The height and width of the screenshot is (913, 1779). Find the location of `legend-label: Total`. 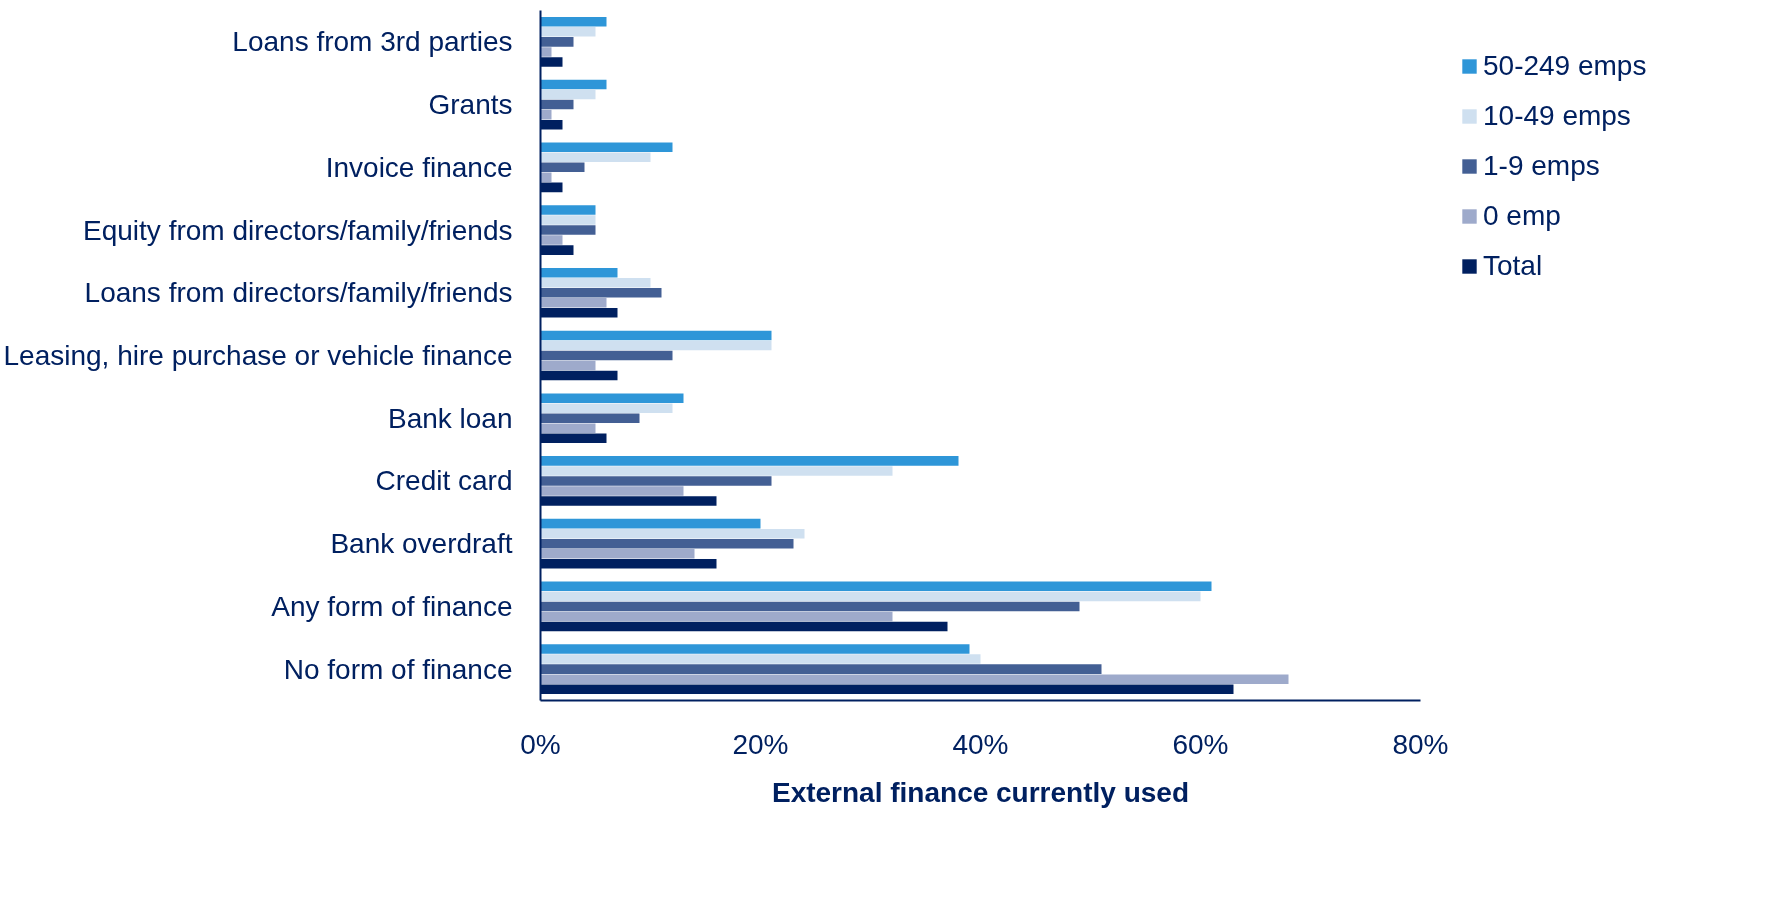

legend-label: Total is located at coordinates (1513, 266).